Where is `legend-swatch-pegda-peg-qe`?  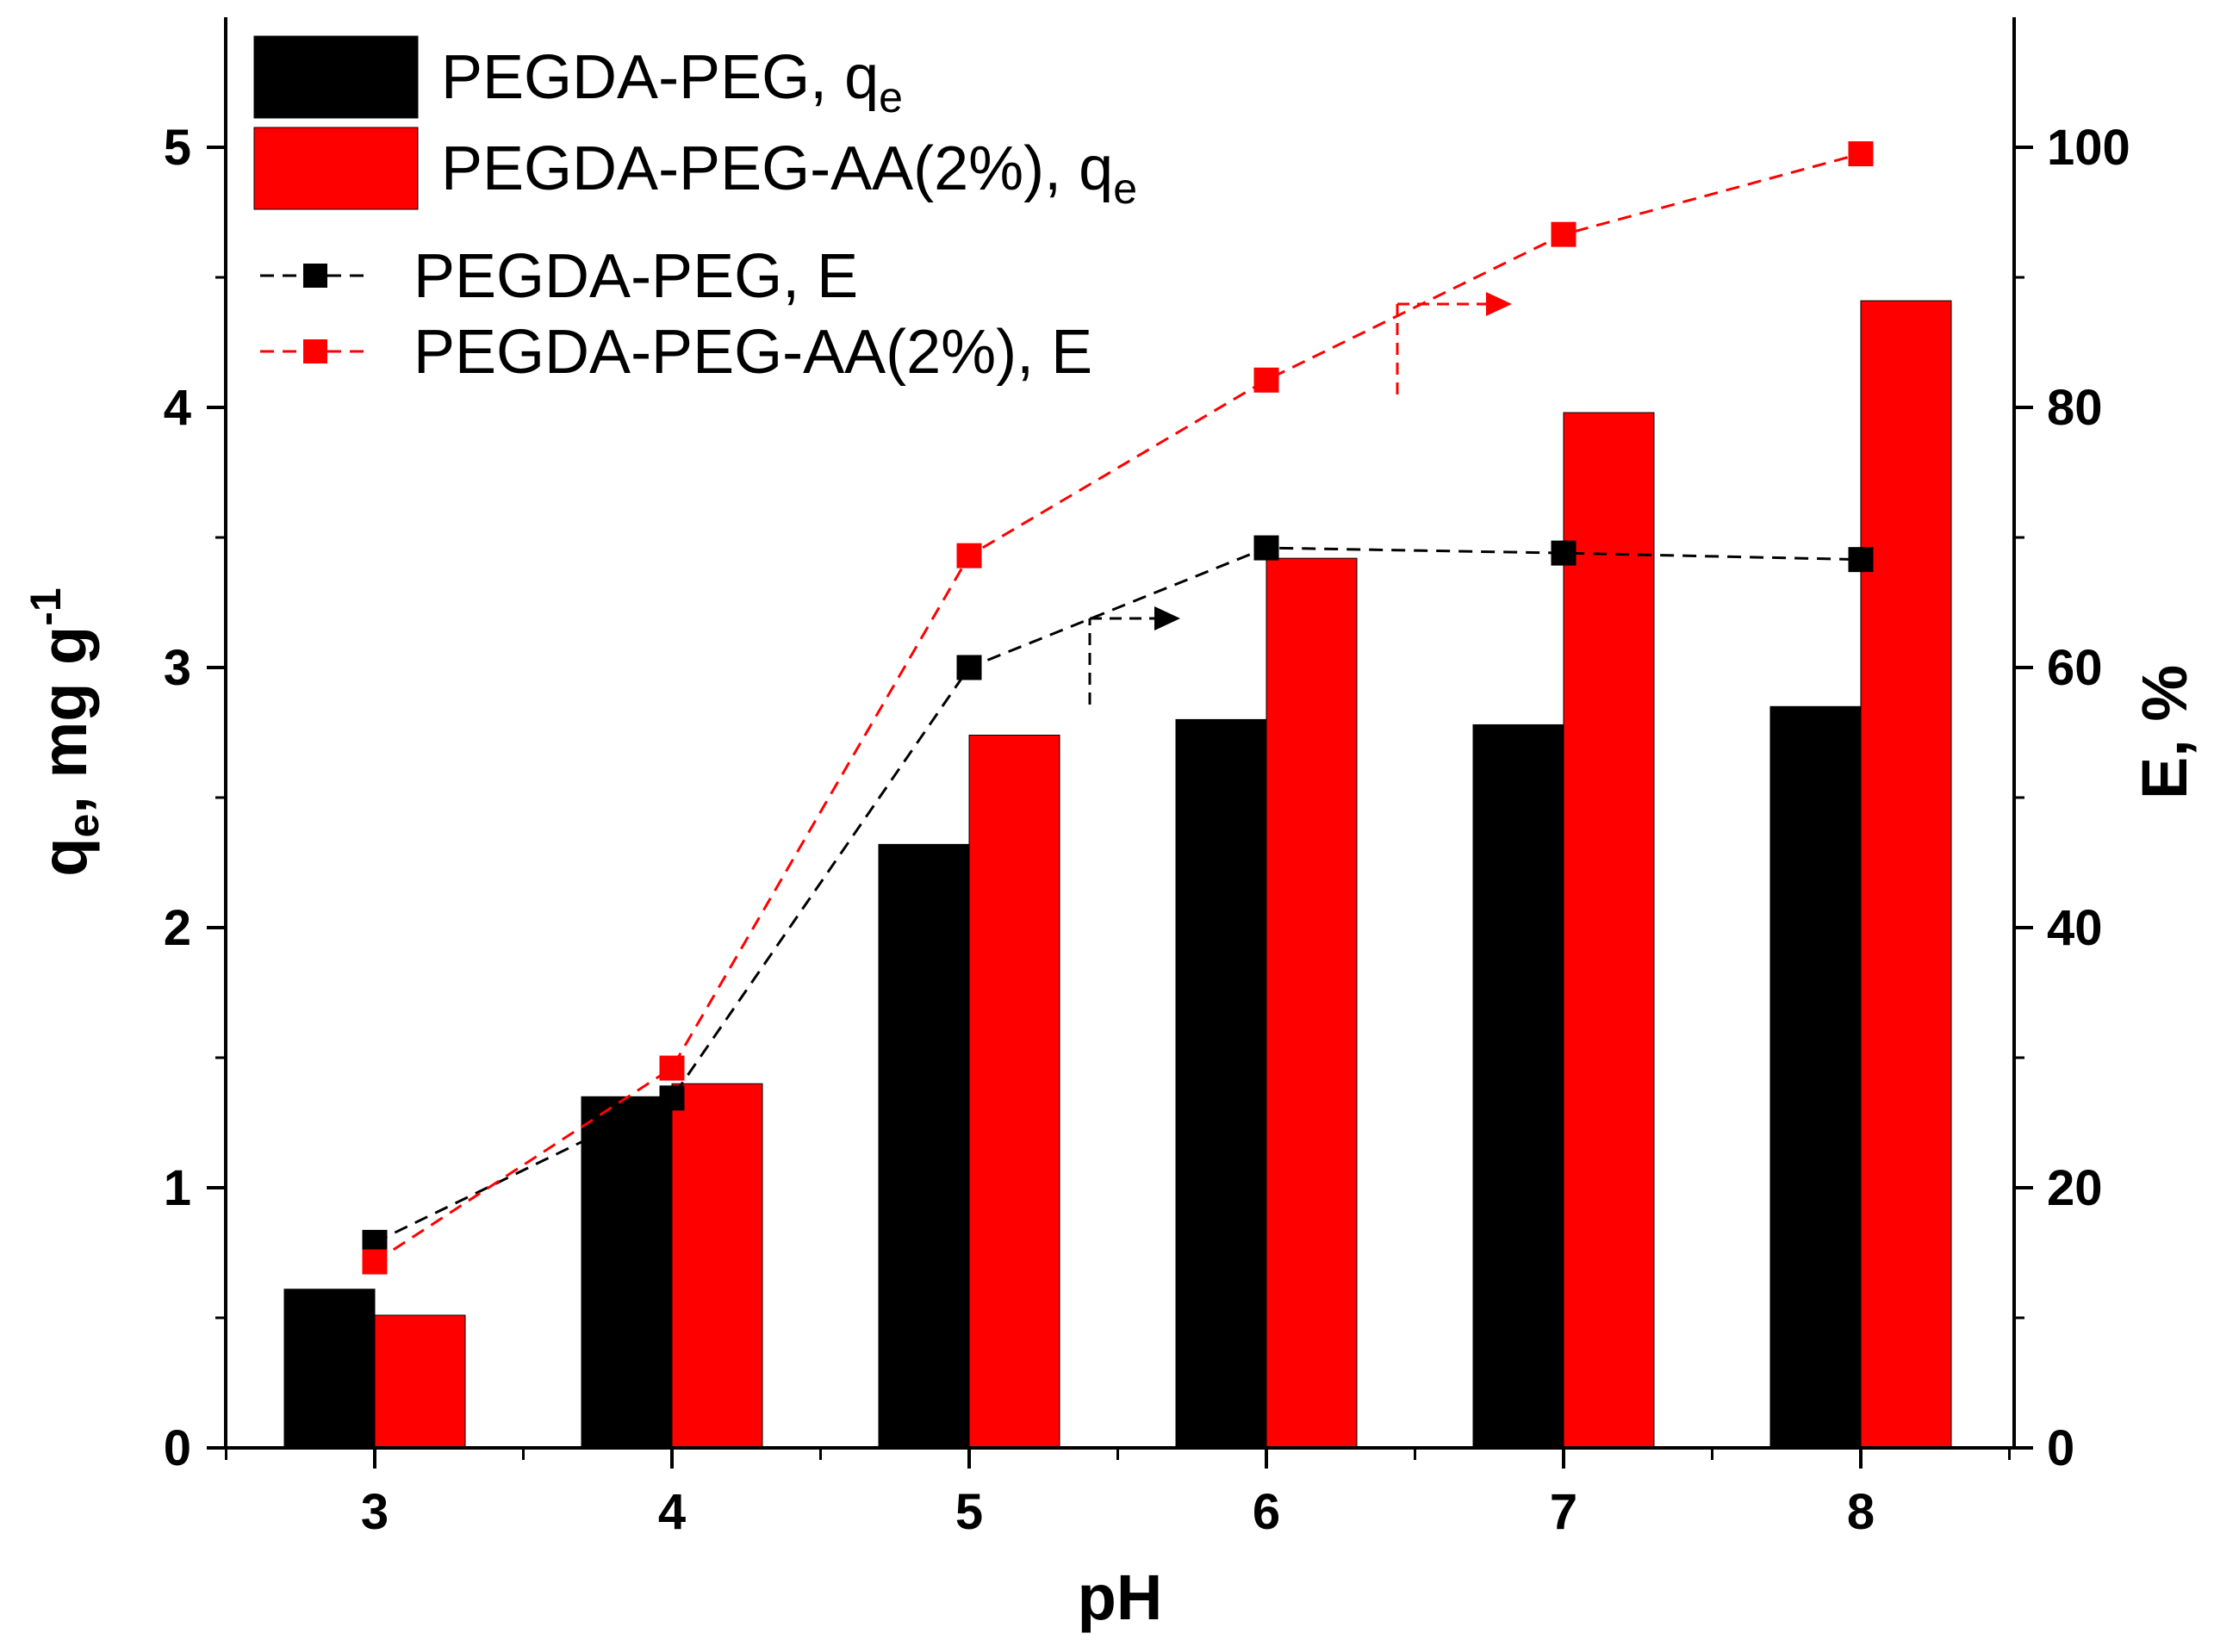
legend-swatch-pegda-peg-qe is located at coordinates (336, 77).